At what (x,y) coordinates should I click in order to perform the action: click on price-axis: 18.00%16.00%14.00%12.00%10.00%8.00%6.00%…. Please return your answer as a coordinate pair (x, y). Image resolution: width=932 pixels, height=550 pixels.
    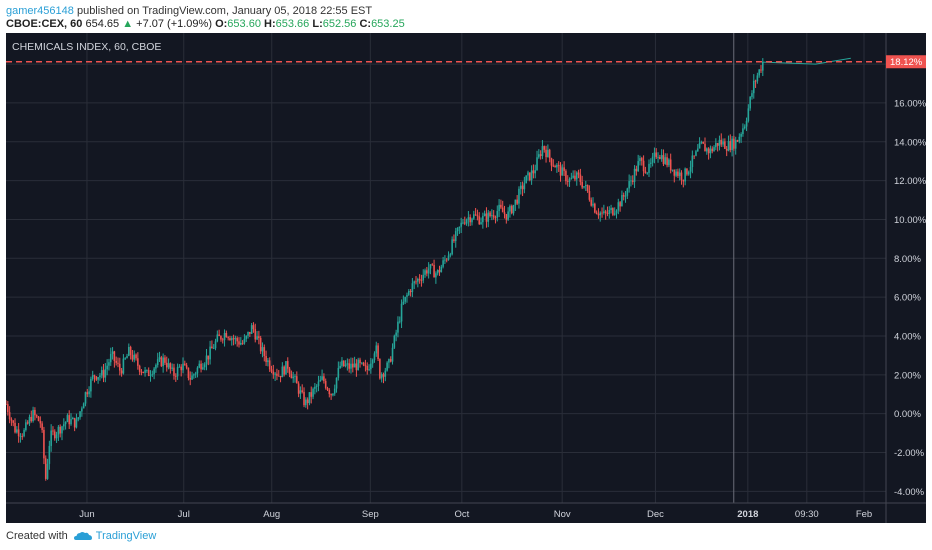
    Looking at the image, I should click on (910, 279).